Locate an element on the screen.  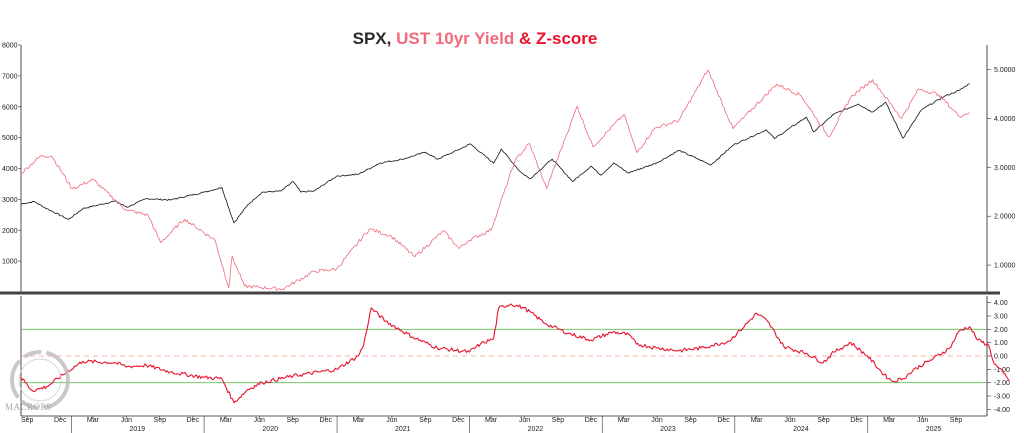
x-year-label: 2020 is located at coordinates (270, 429).